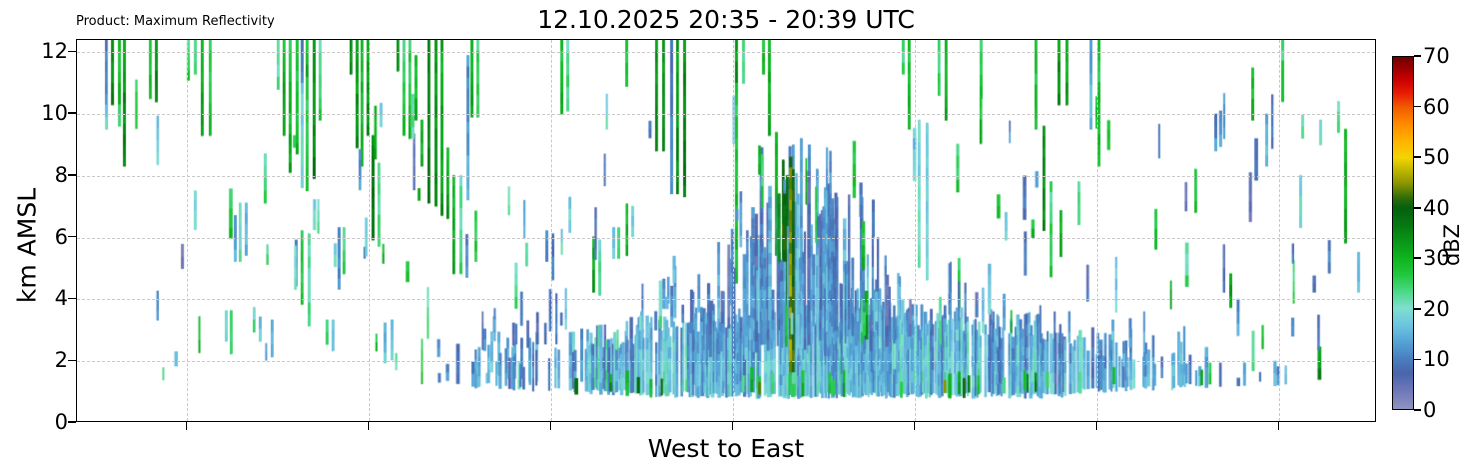  What do you see at coordinates (726, 19) in the screenshot?
I see `page-title: 12.10.2025 20:35 - 20:39 UTC` at bounding box center [726, 19].